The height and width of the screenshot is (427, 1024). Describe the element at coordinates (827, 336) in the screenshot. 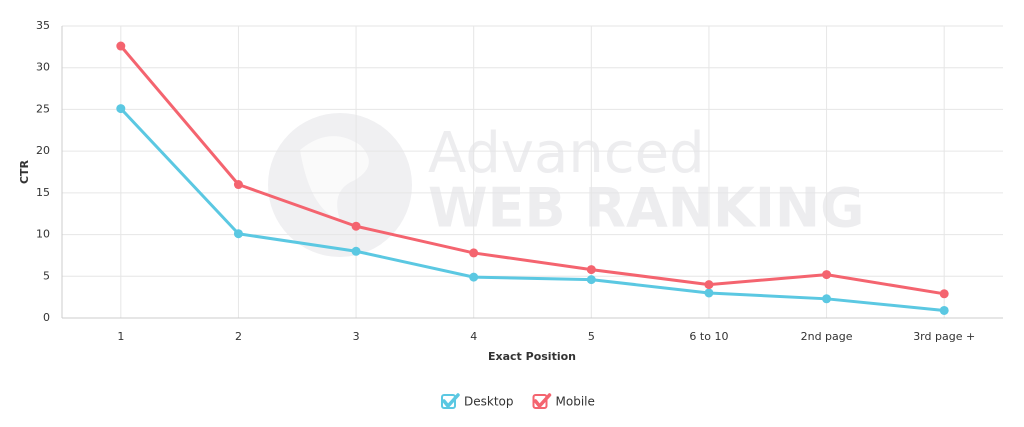

I see `x-tick-label: 2nd page` at that location.